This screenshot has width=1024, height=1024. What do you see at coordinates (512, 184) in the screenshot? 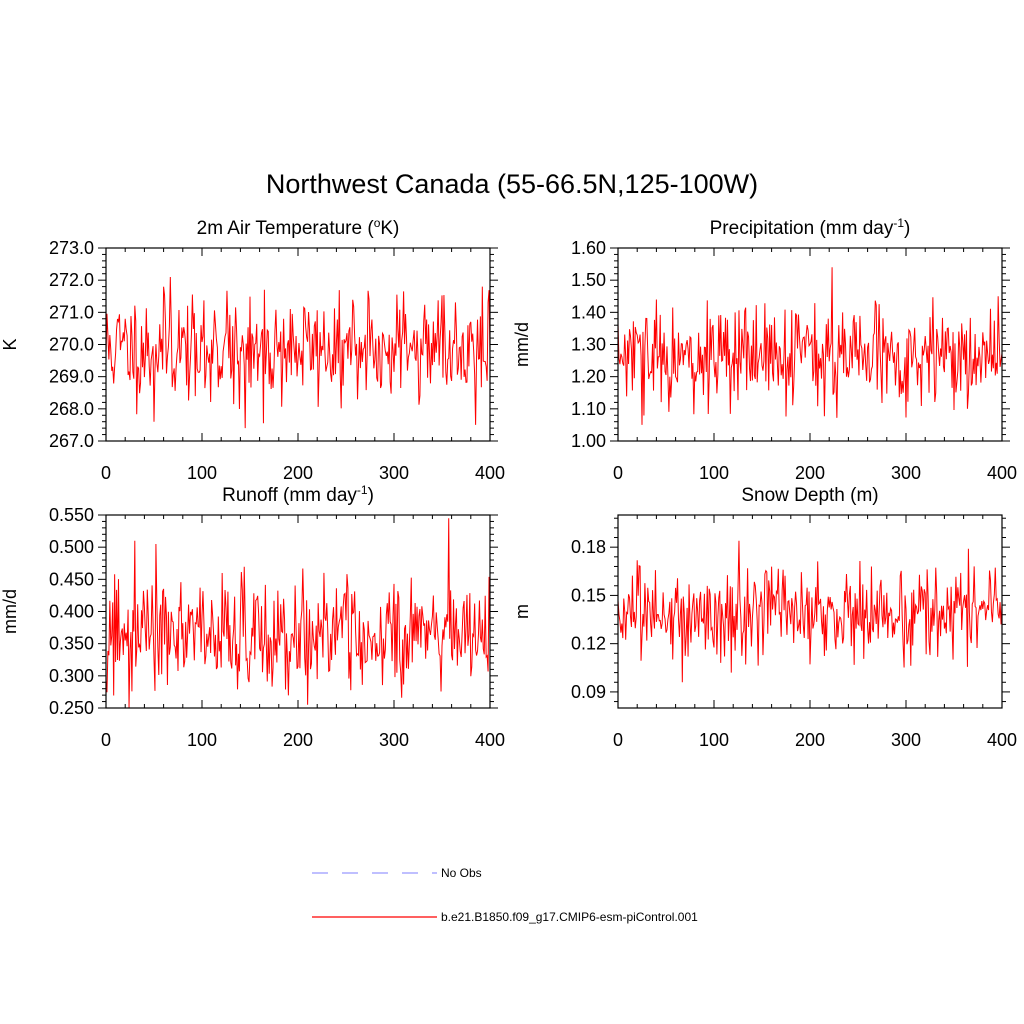
I see `figure-title: Northwest Canada (55-66.5N,125-100W)` at bounding box center [512, 184].